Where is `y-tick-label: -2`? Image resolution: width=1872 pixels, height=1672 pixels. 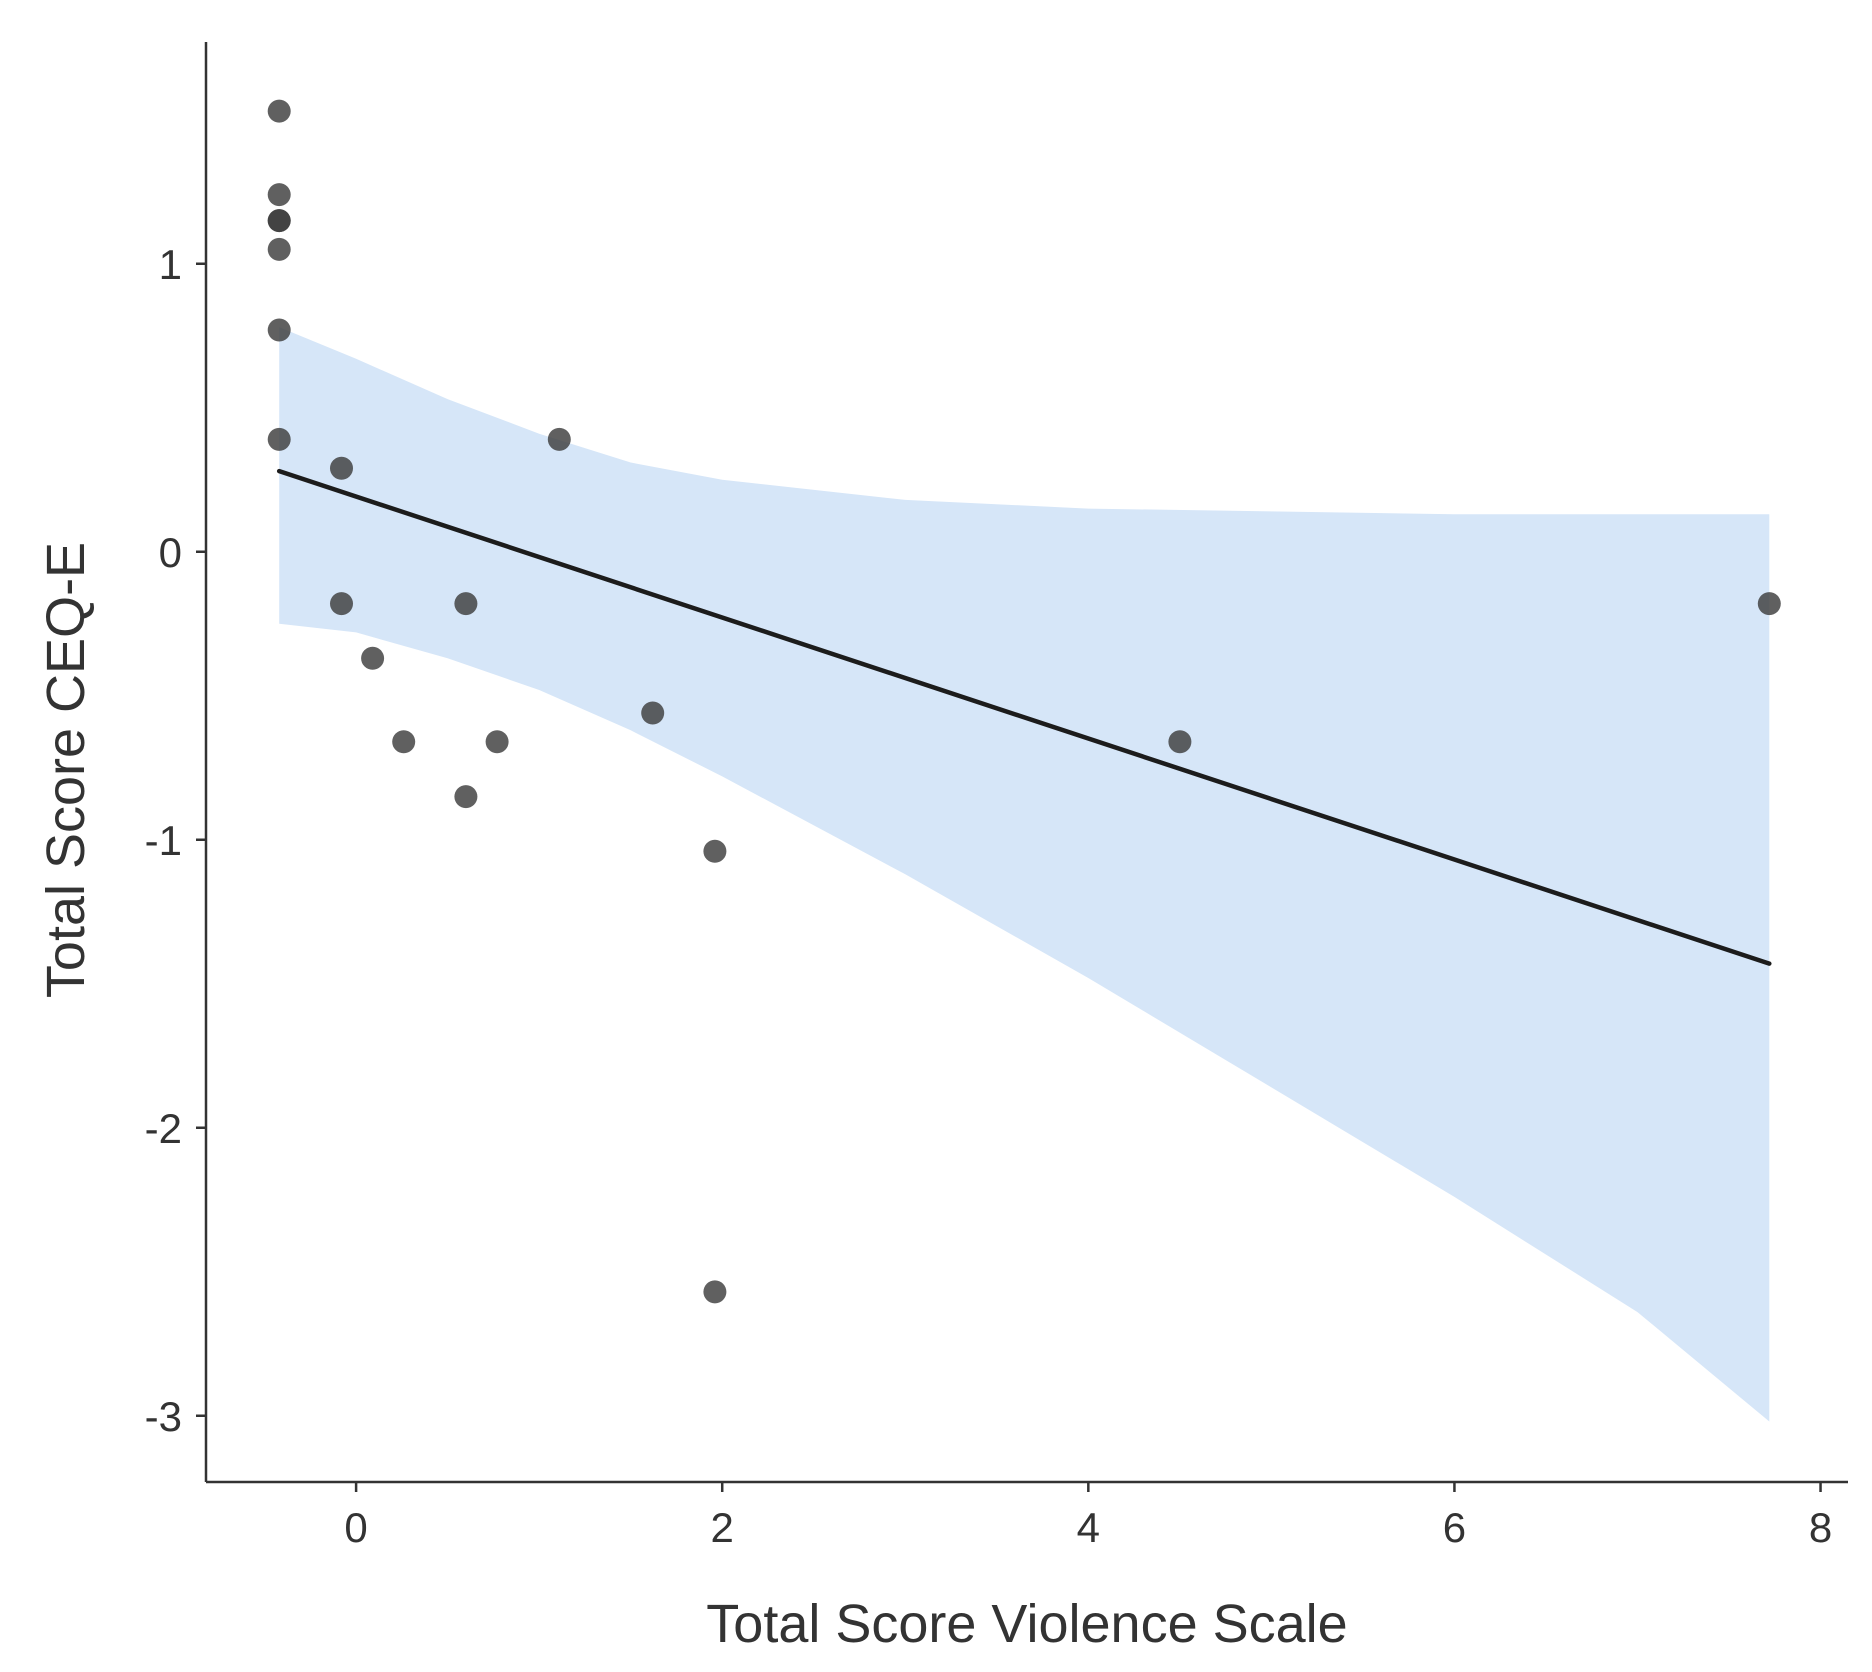
y-tick-label: -2 is located at coordinates (163, 1128).